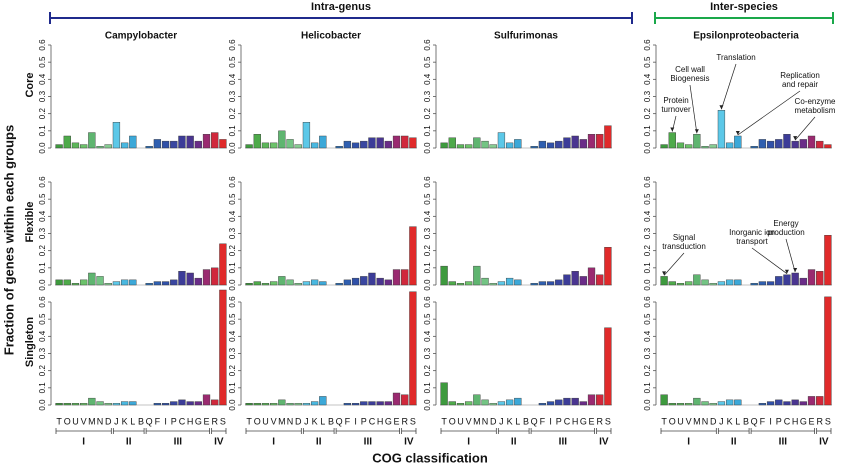 This screenshot has height=472, width=843. Describe the element at coordinates (319, 442) in the screenshot. I see `group-label: II` at that location.